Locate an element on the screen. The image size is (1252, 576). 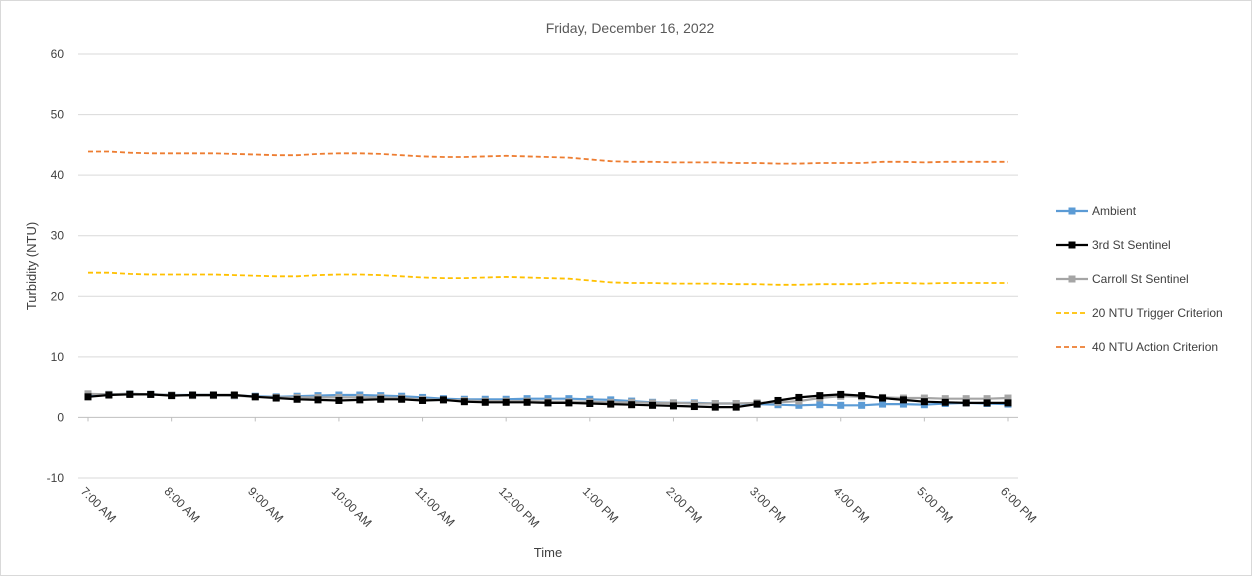
x-tick-label: 4:00 PM is located at coordinates (852, 505).